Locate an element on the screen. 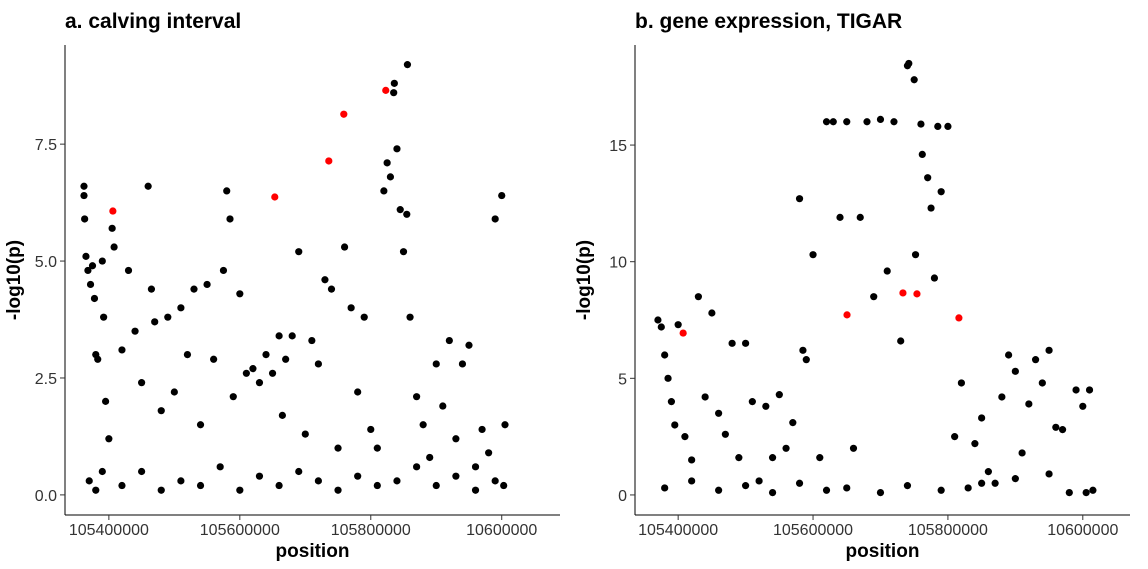  x-tick-label: 105400000 is located at coordinates (109, 530).